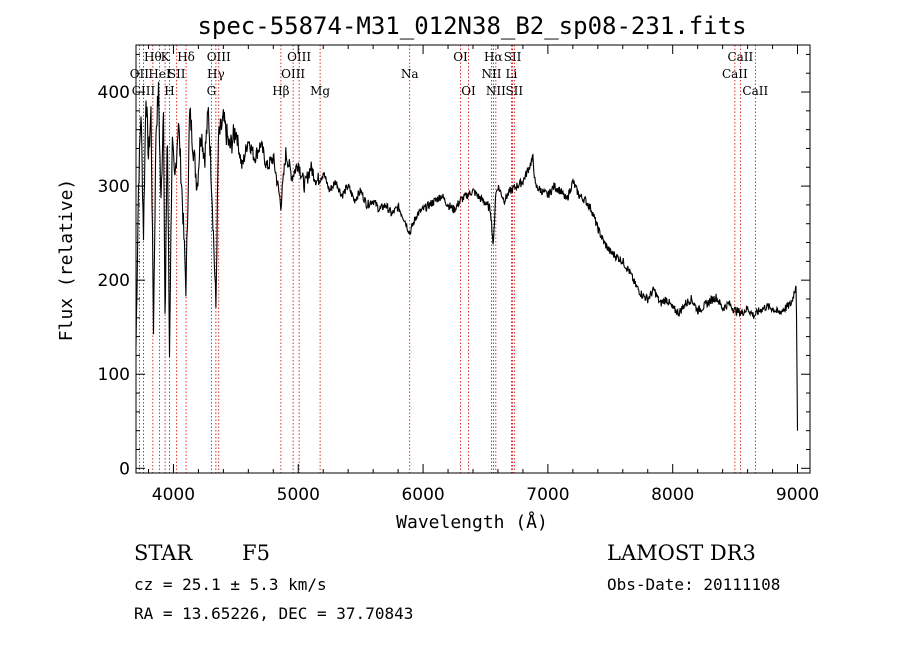  Describe the element at coordinates (273, 613) in the screenshot. I see `coordinates: RA = 13.65226, DEC = 37.70843` at that location.